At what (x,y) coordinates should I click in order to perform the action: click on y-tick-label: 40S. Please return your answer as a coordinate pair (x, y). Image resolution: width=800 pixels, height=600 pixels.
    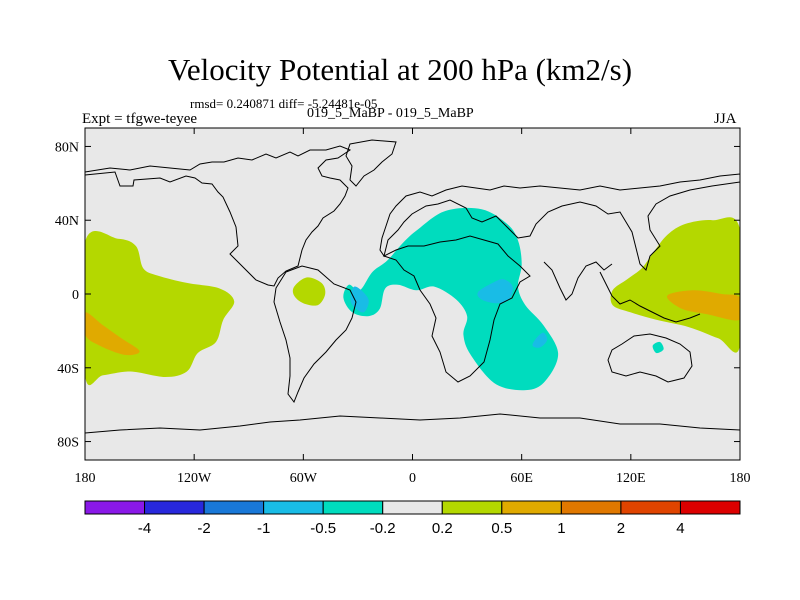
    Looking at the image, I should click on (68, 369).